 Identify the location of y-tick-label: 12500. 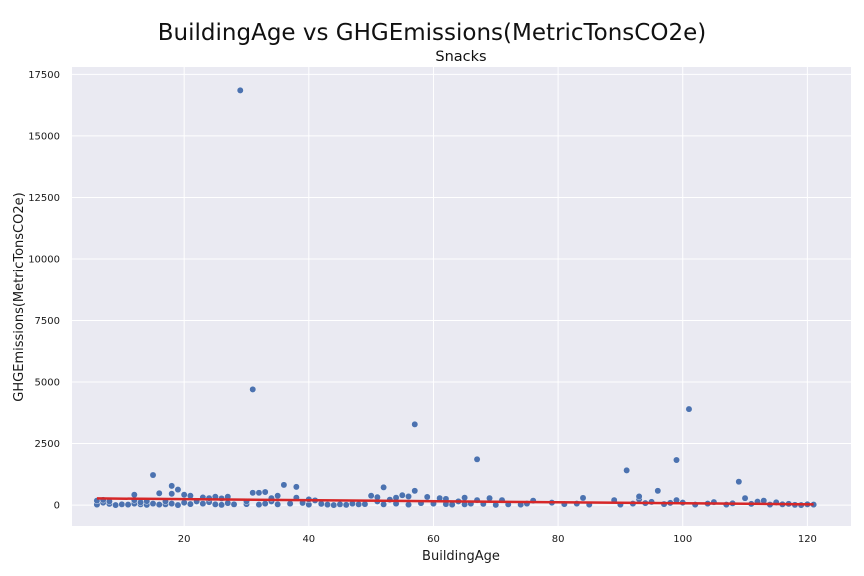
(44, 198).